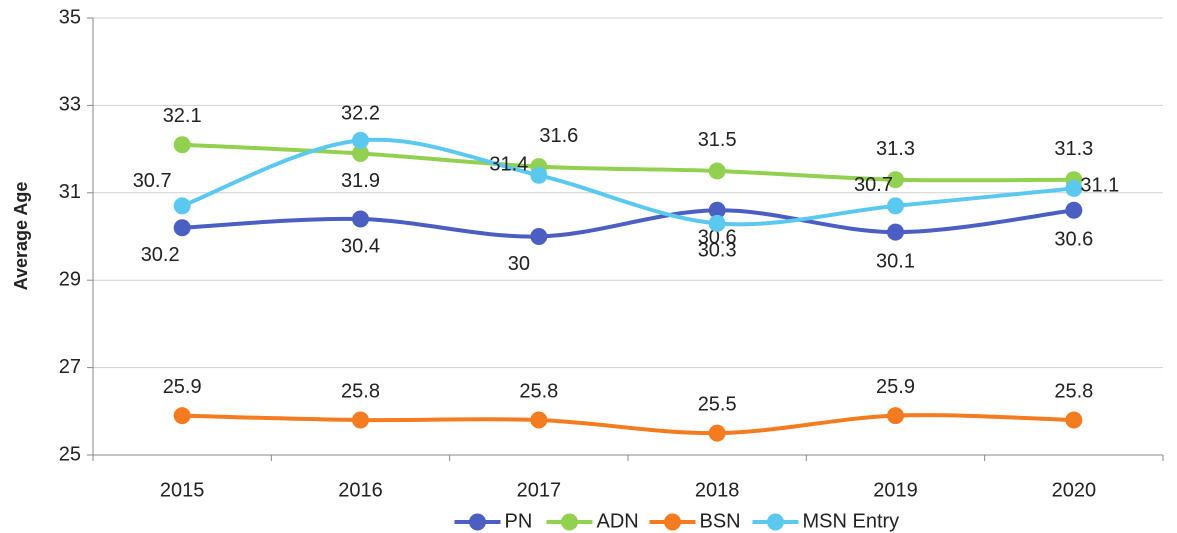 The width and height of the screenshot is (1177, 533). What do you see at coordinates (1074, 490) in the screenshot?
I see `x-tick-label: 2020` at bounding box center [1074, 490].